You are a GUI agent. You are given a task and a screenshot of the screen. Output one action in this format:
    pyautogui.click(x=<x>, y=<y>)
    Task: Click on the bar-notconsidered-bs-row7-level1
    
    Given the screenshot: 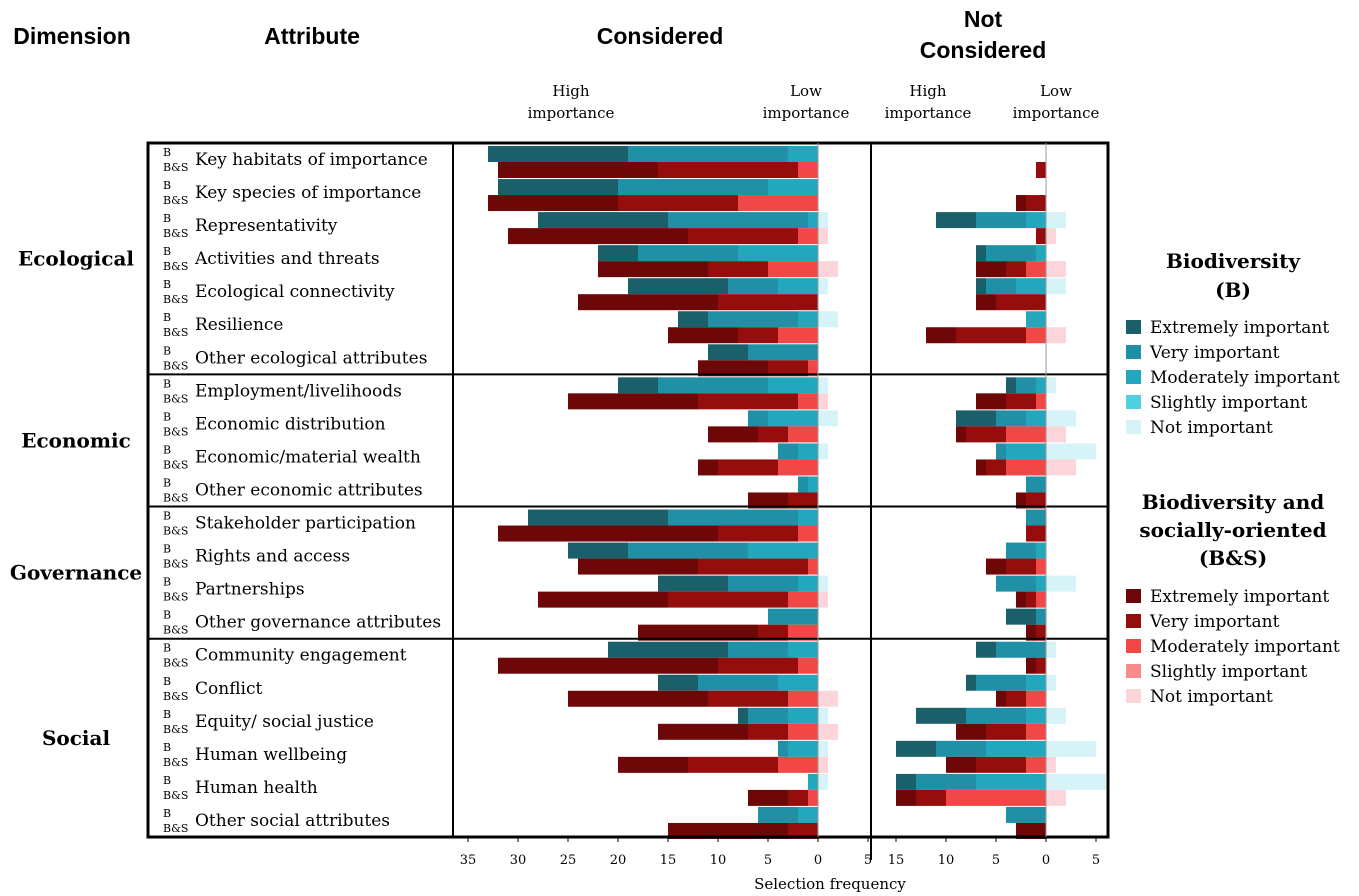 What is the action you would take?
    pyautogui.click(x=1021, y=401)
    